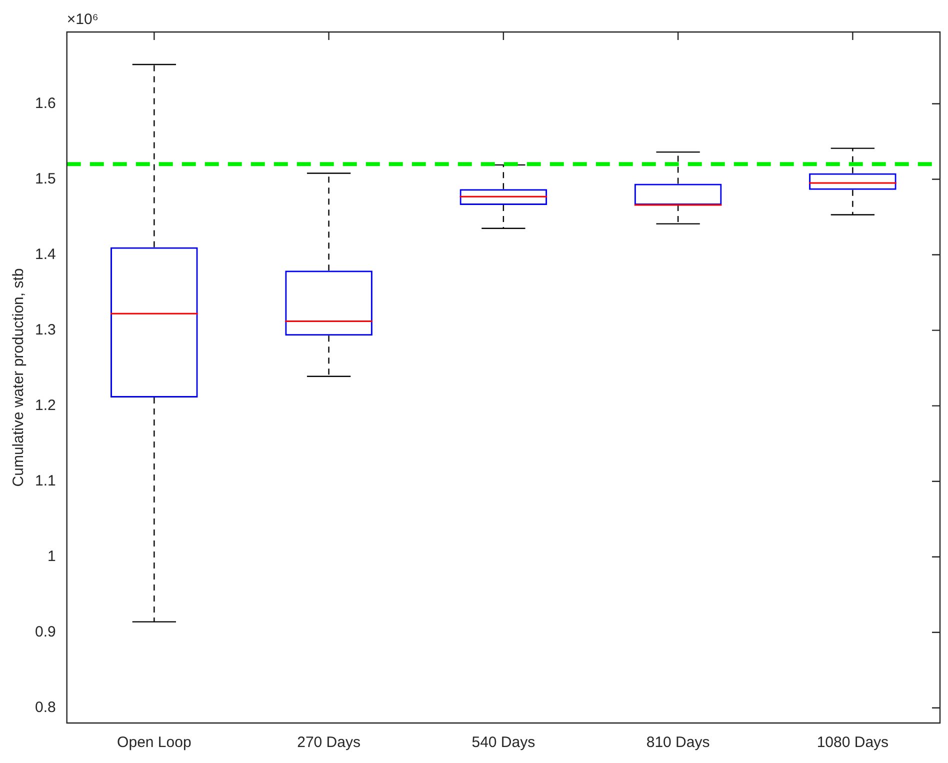  I want to click on y-tick-label: 1.5, so click(45, 179).